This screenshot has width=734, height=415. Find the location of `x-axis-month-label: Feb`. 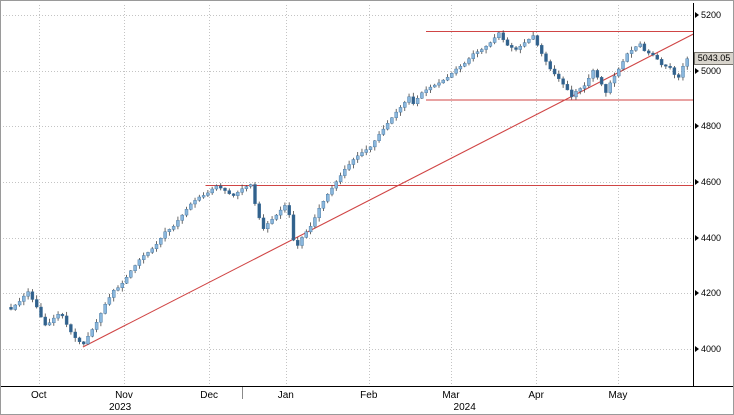

x-axis-month-label: Feb is located at coordinates (369, 395).